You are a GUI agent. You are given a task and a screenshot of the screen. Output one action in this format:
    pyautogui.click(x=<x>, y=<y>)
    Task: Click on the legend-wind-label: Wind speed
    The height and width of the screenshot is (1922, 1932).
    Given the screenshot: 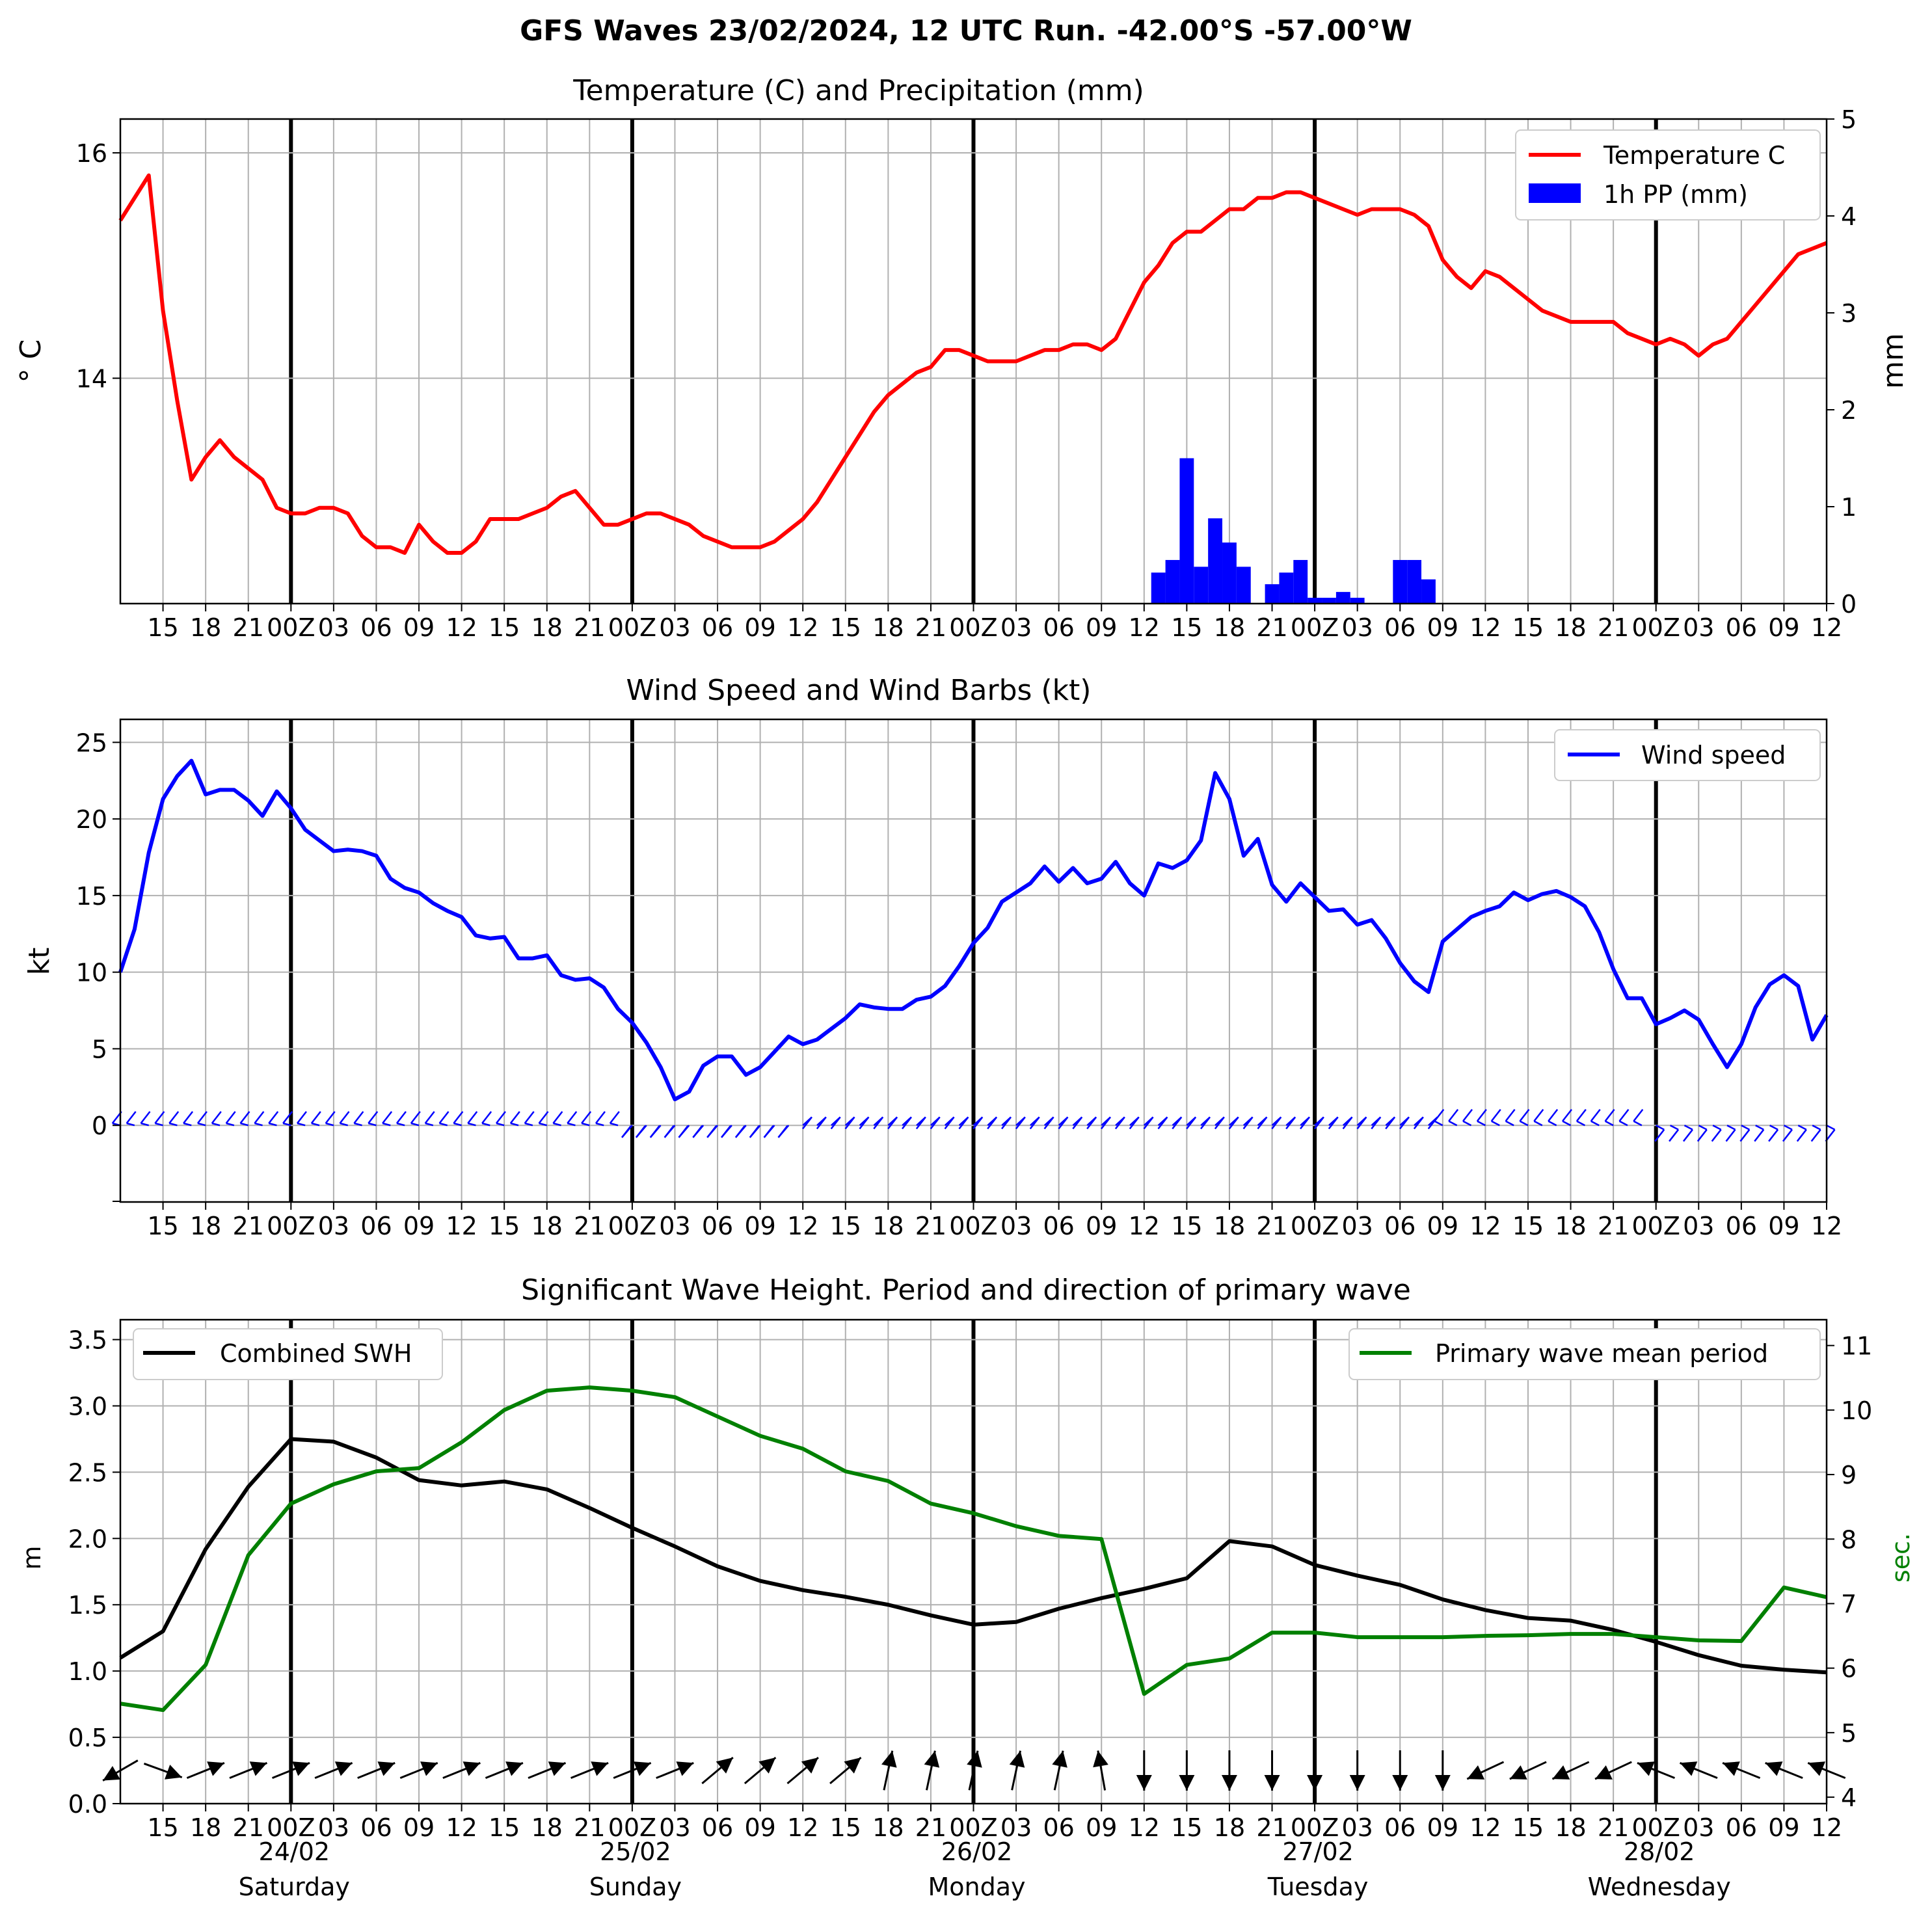 What is the action you would take?
    pyautogui.click(x=1713, y=755)
    